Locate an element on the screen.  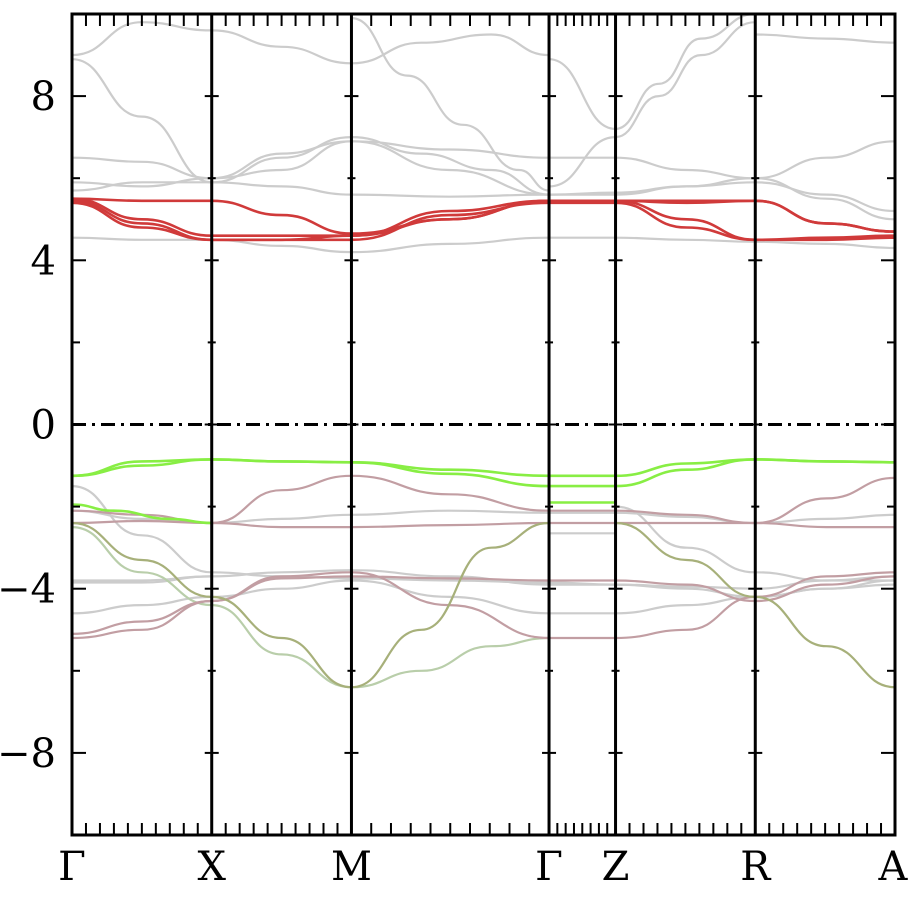
k-point-label: A is located at coordinates (893, 867).